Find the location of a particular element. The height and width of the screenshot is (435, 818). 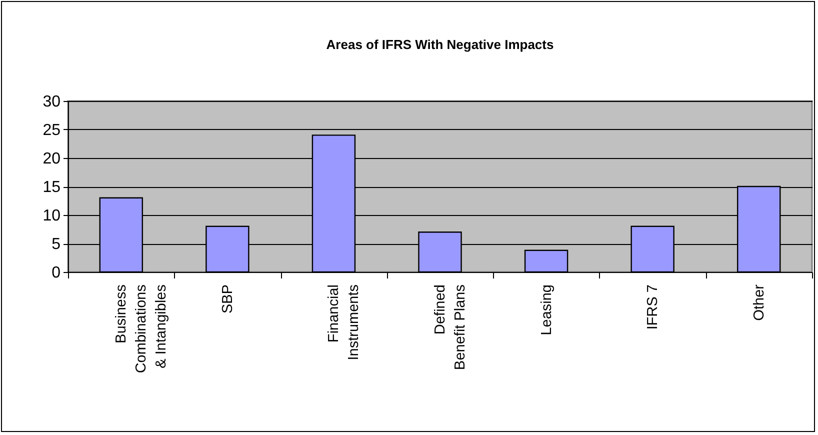

bar is located at coordinates (546, 261).